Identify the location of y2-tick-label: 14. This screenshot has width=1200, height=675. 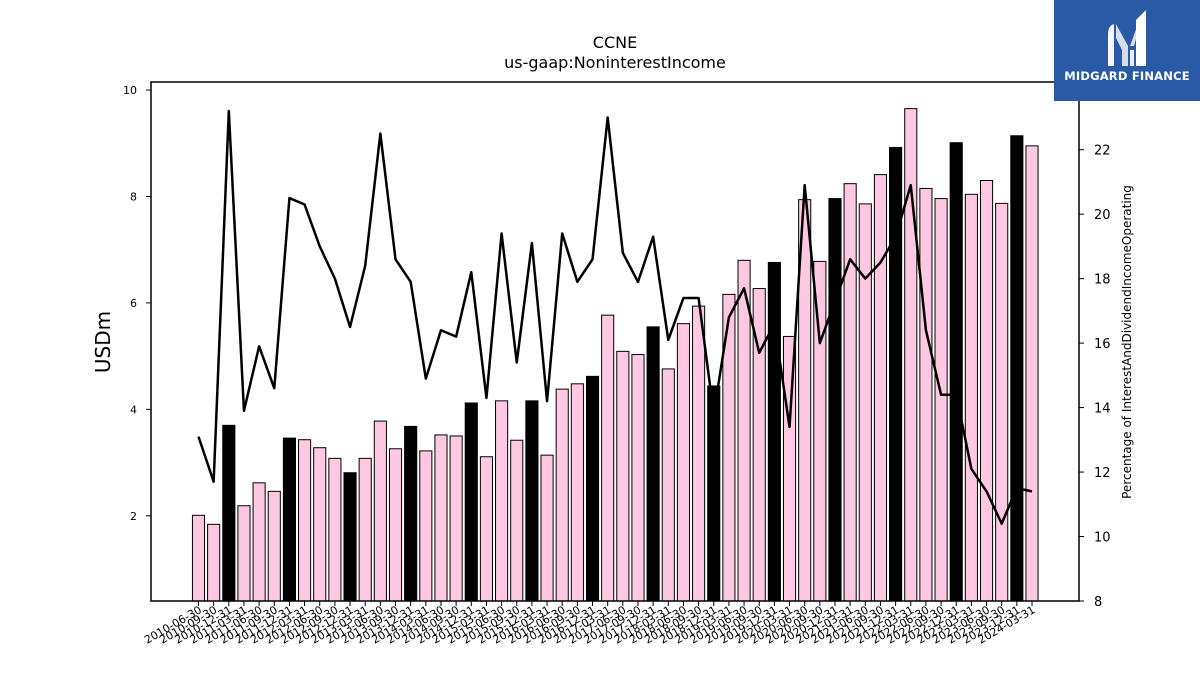
(1102, 409).